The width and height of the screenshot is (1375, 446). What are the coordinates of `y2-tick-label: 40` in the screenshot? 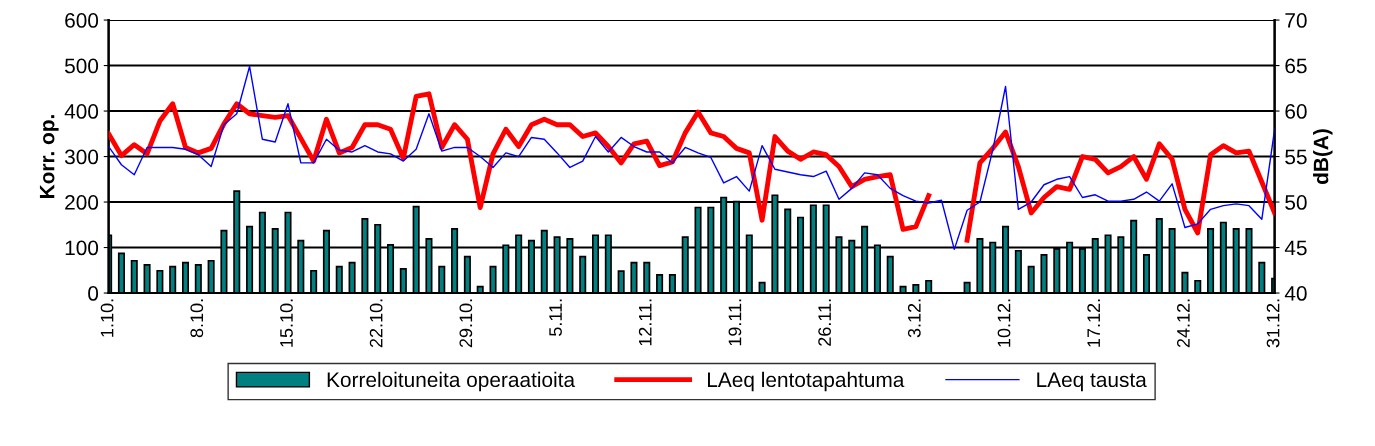 It's located at (1295, 293).